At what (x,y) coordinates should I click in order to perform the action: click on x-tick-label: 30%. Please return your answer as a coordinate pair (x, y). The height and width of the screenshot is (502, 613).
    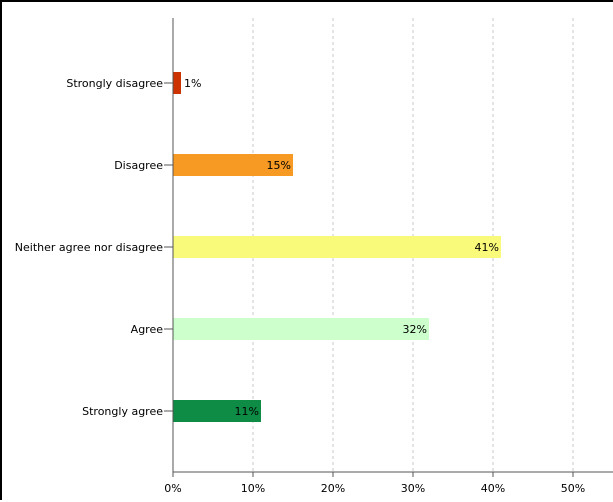
    Looking at the image, I should click on (413, 488).